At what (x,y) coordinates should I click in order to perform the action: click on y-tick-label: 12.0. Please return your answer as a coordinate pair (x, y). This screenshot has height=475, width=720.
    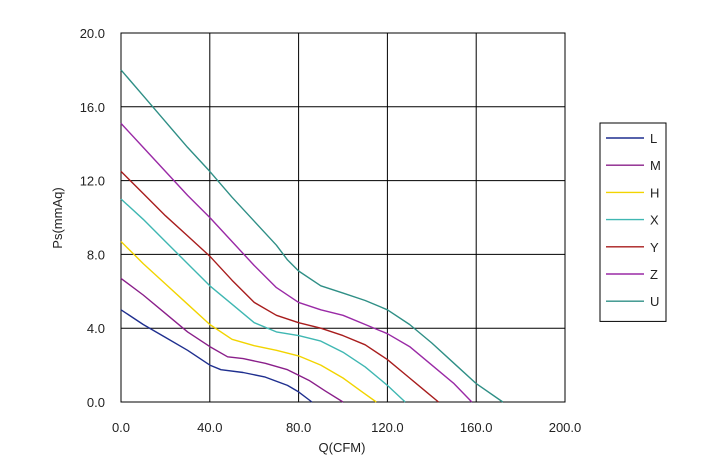
    Looking at the image, I should click on (92, 181).